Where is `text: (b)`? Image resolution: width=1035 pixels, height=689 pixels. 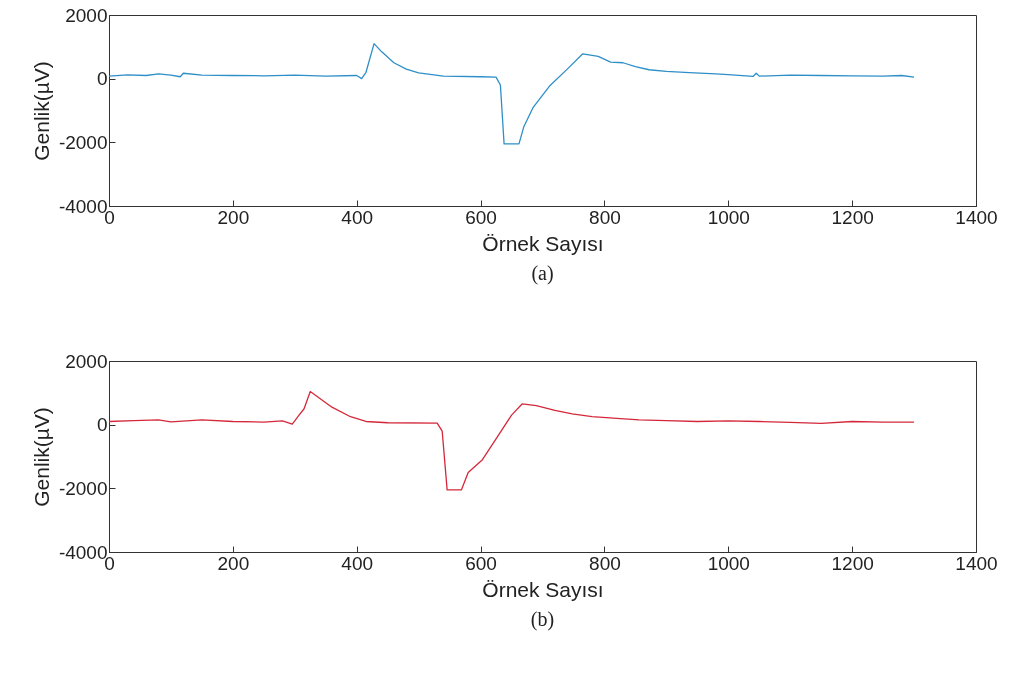 text: (b) is located at coordinates (542, 619).